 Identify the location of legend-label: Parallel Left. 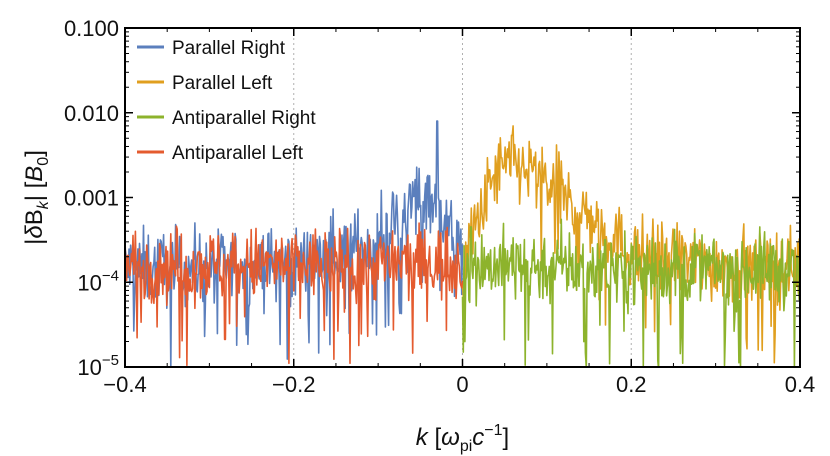
(222, 83).